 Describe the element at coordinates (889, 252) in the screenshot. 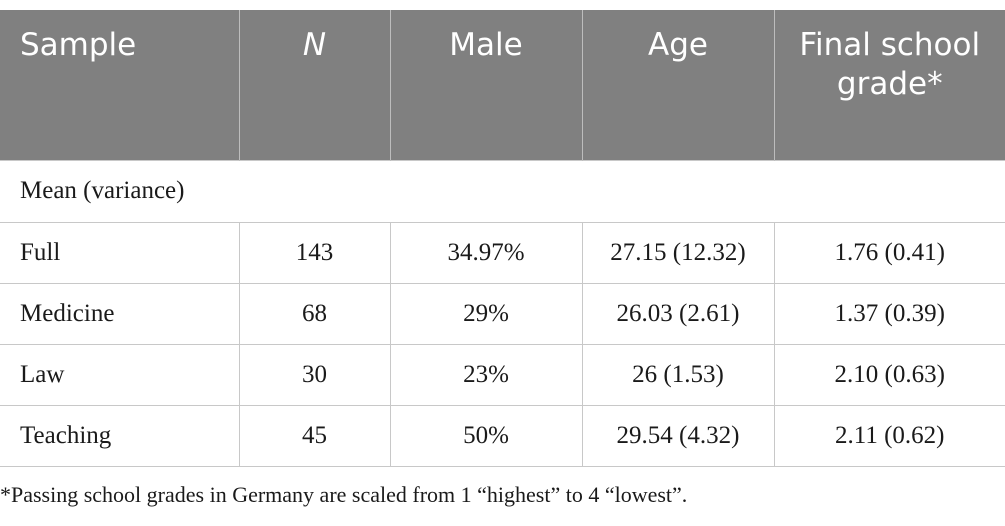

I see `cell-grade: 1.76 (0.41)` at that location.